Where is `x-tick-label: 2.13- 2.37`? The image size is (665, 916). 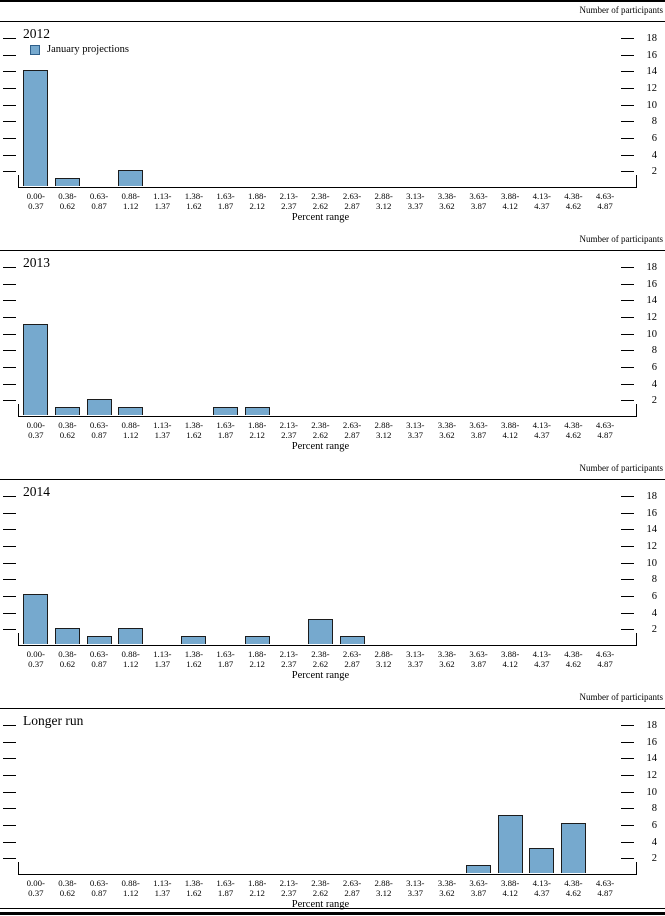 x-tick-label: 2.13- 2.37 is located at coordinates (289, 659).